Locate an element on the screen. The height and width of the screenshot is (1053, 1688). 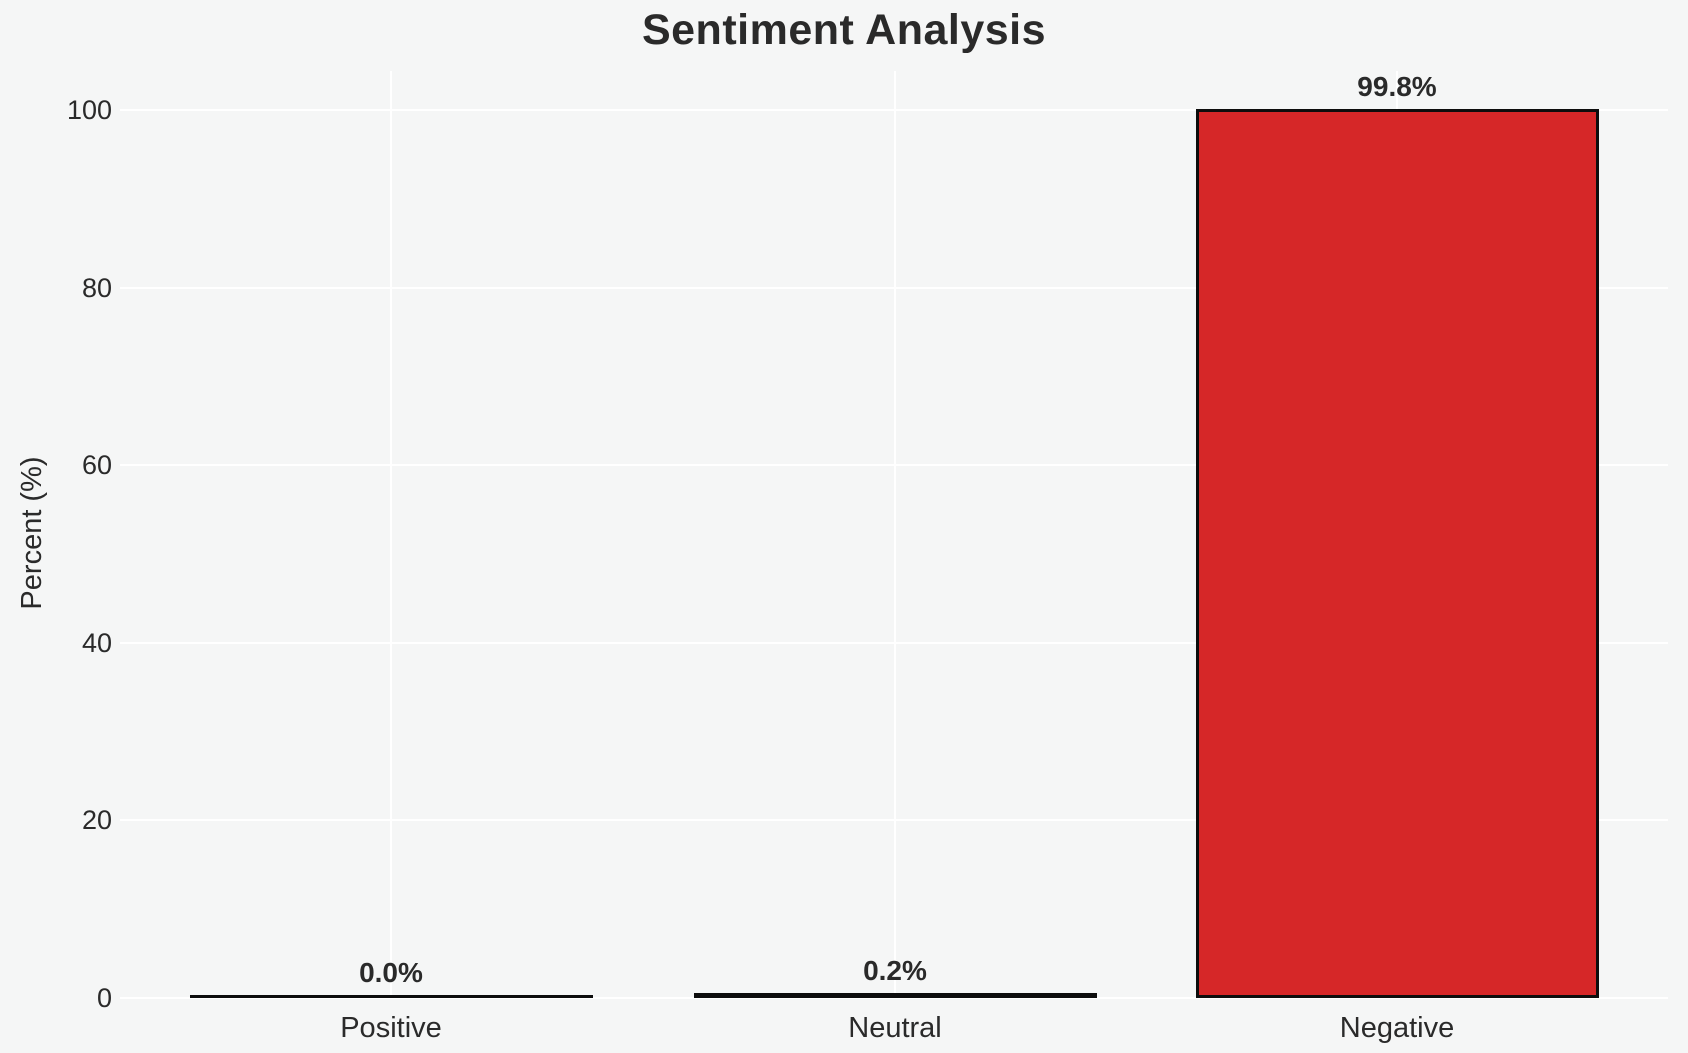
value-label-positive: 0.0% is located at coordinates (391, 972).